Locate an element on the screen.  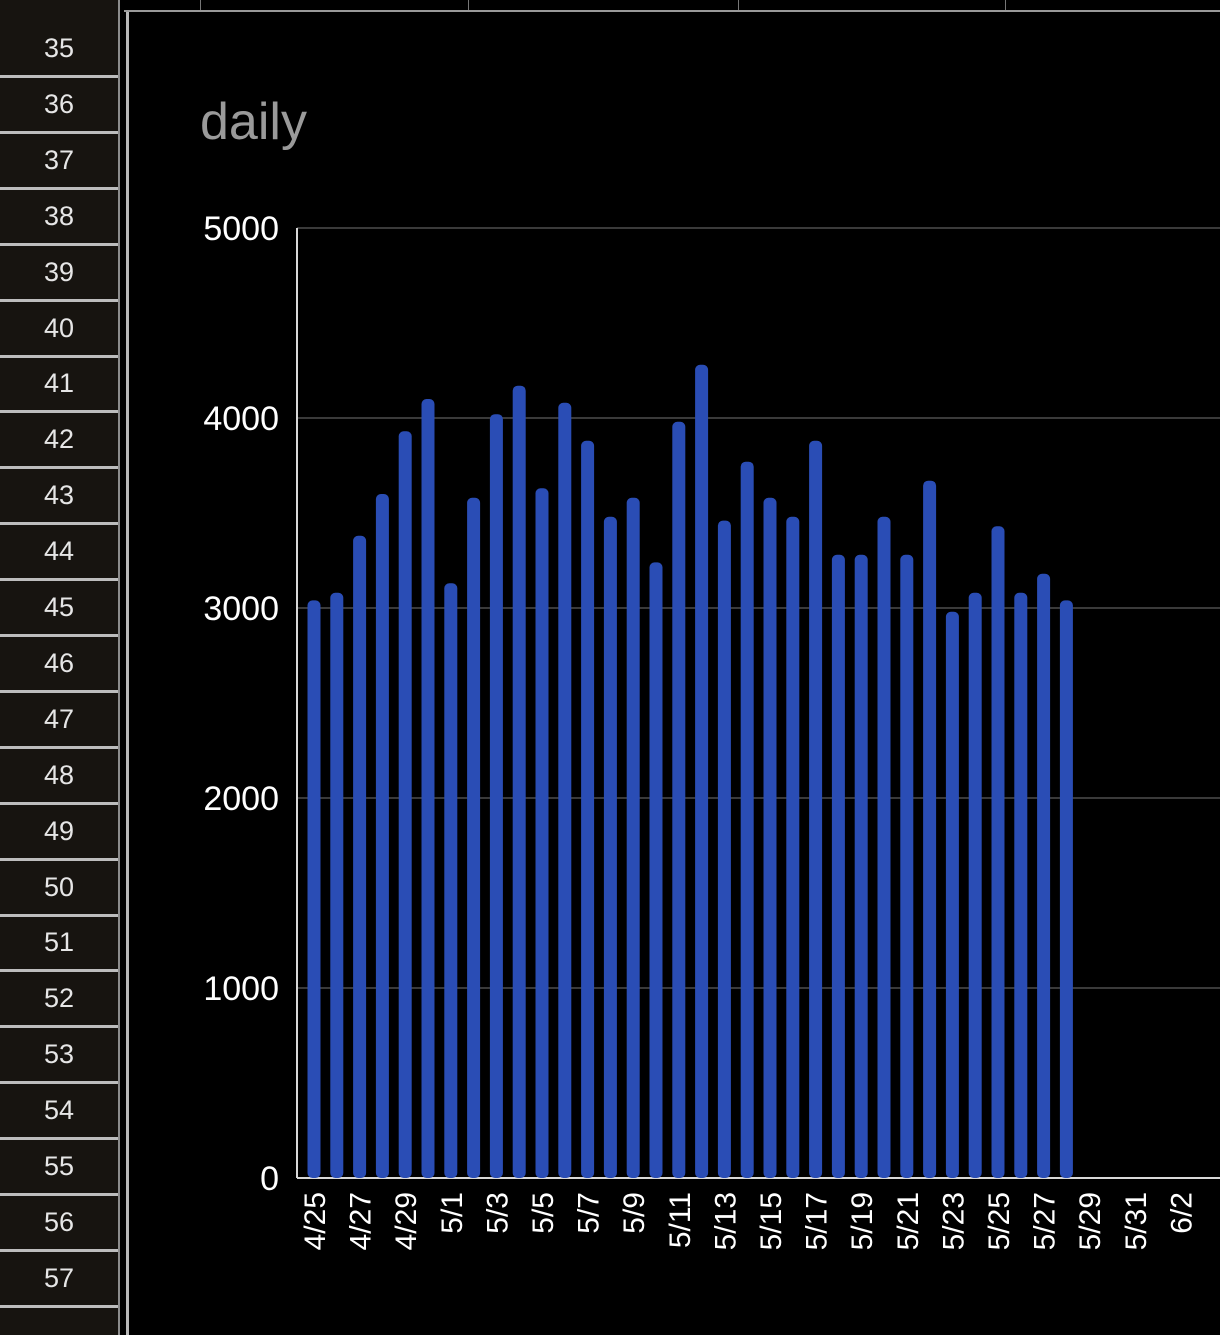
row-header-46: 46 is located at coordinates (59, 665).